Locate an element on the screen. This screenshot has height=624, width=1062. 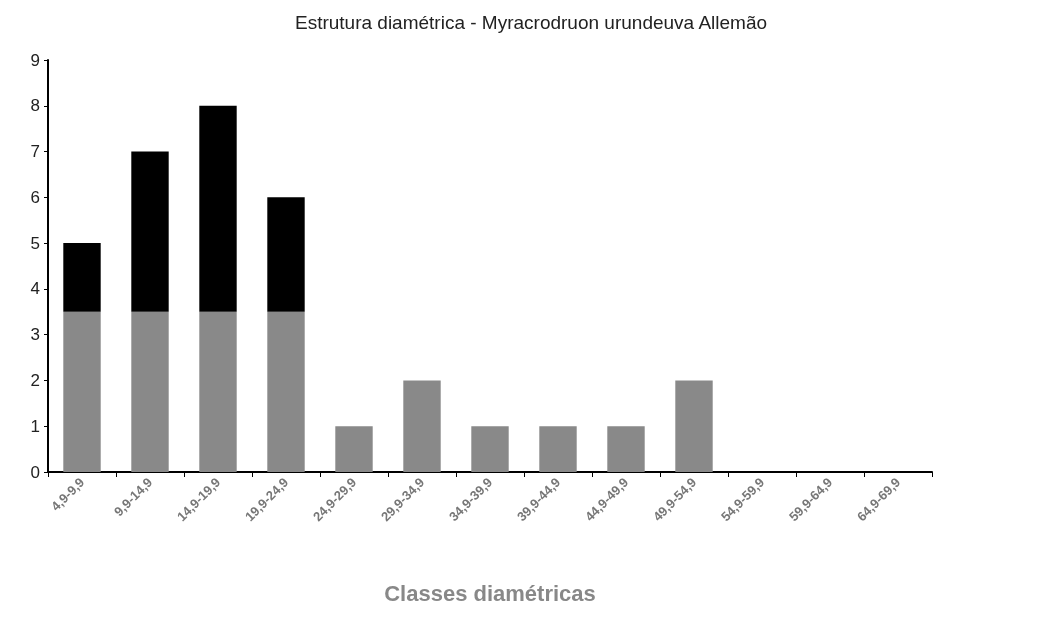
y-tick-label: 6 is located at coordinates (35, 197).